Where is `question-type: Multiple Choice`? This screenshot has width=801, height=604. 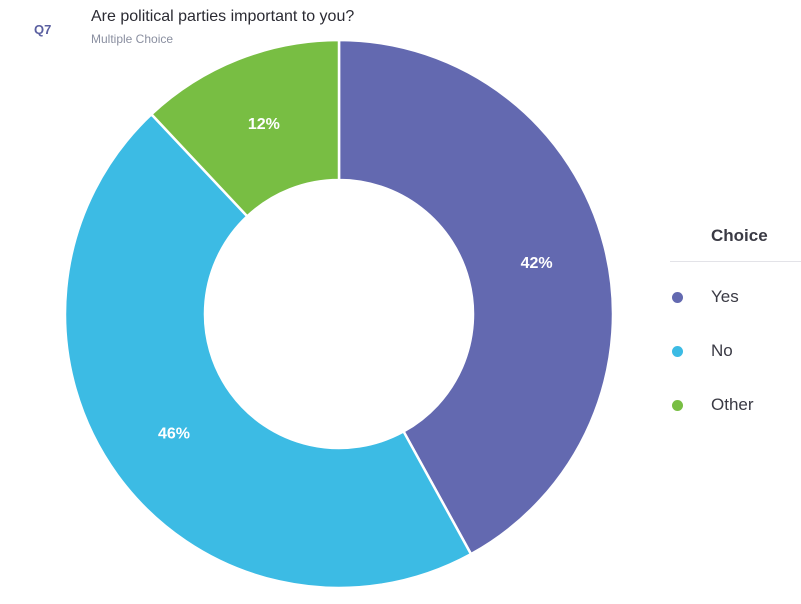
question-type: Multiple Choice is located at coordinates (132, 39).